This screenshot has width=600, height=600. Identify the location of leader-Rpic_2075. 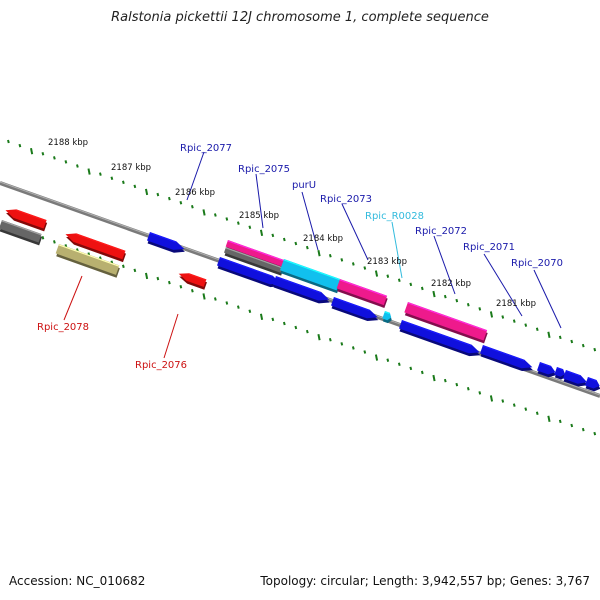
(259, 201).